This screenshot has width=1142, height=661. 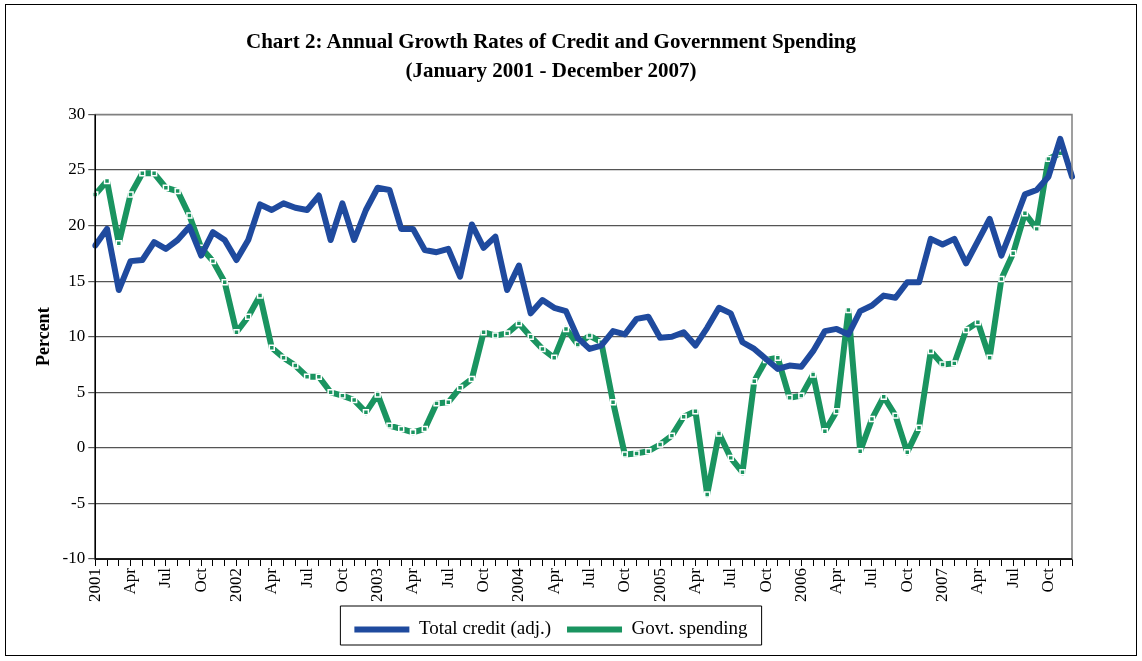 I want to click on y-tick-label: 0, so click(x=81, y=447).